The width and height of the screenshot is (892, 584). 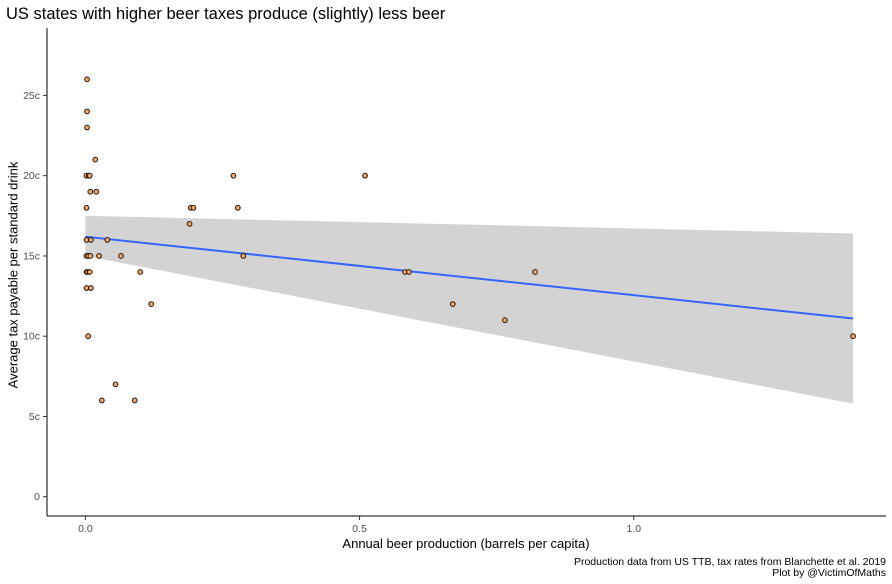 I want to click on trend-line, so click(x=469, y=277).